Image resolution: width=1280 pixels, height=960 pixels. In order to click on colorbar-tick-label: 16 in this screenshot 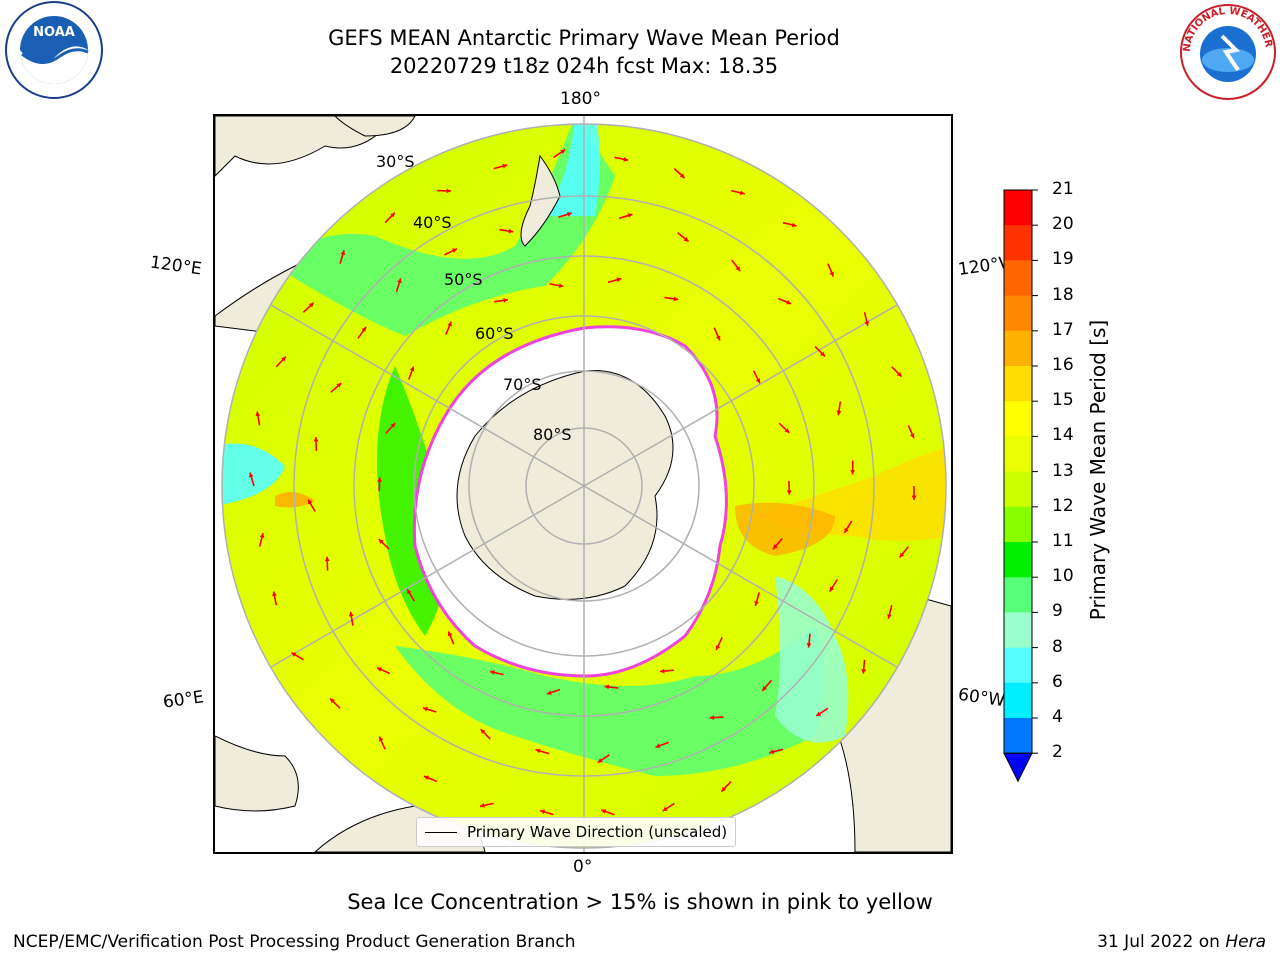, I will do `click(1063, 365)`.